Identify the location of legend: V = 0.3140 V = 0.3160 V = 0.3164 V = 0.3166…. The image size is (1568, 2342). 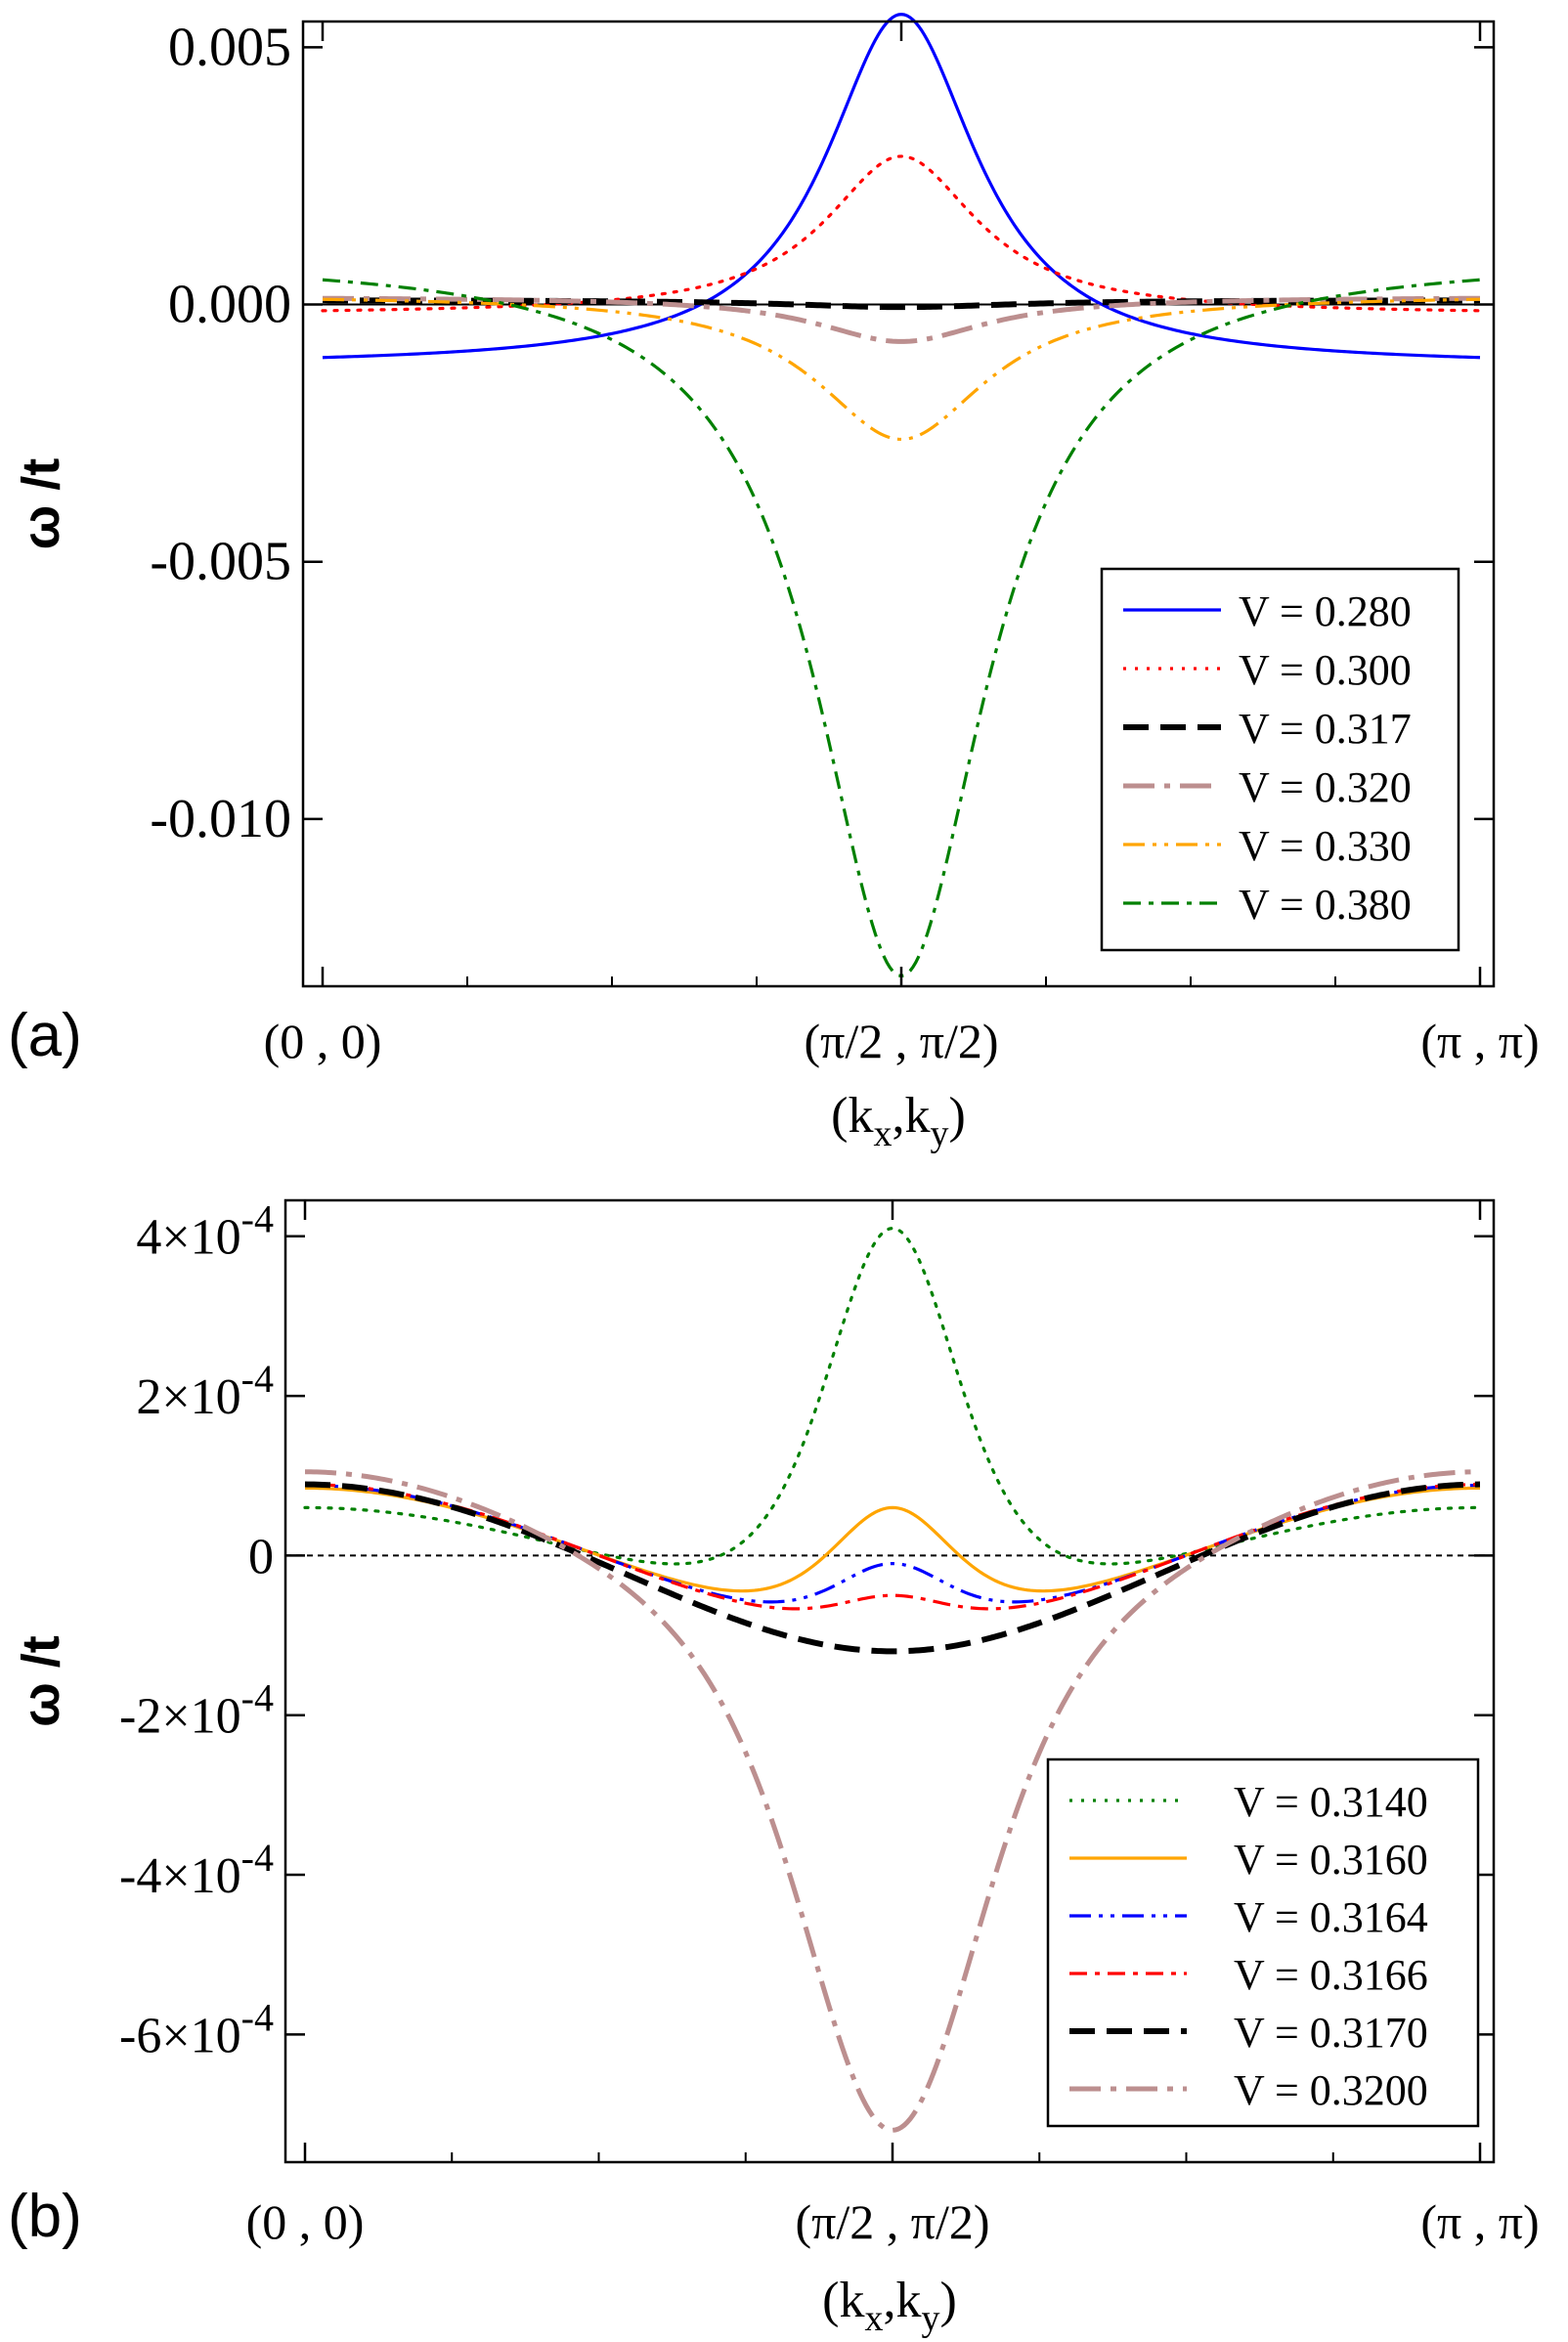
(1263, 1942).